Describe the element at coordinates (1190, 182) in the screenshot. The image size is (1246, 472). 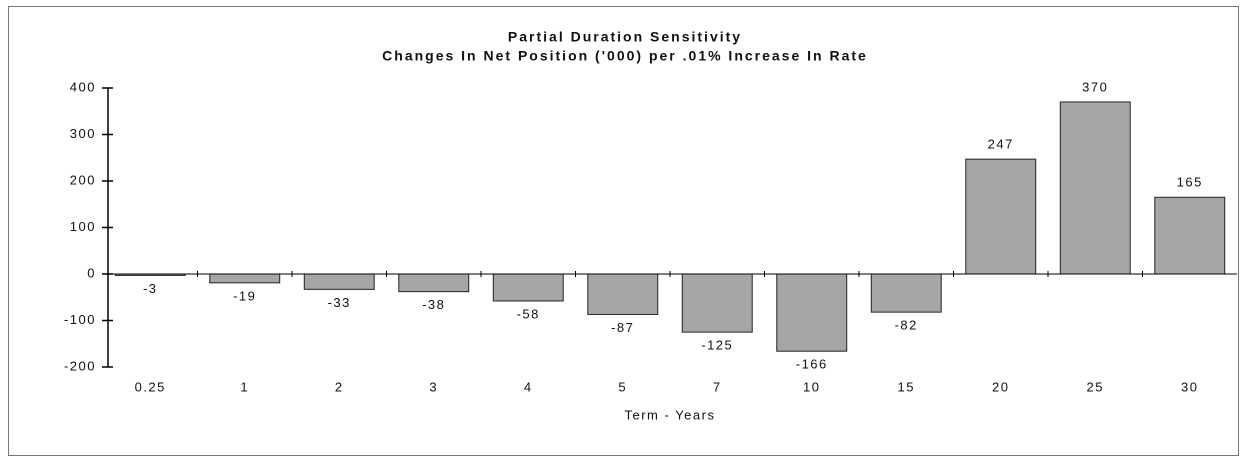
I see `data-label: 165` at that location.